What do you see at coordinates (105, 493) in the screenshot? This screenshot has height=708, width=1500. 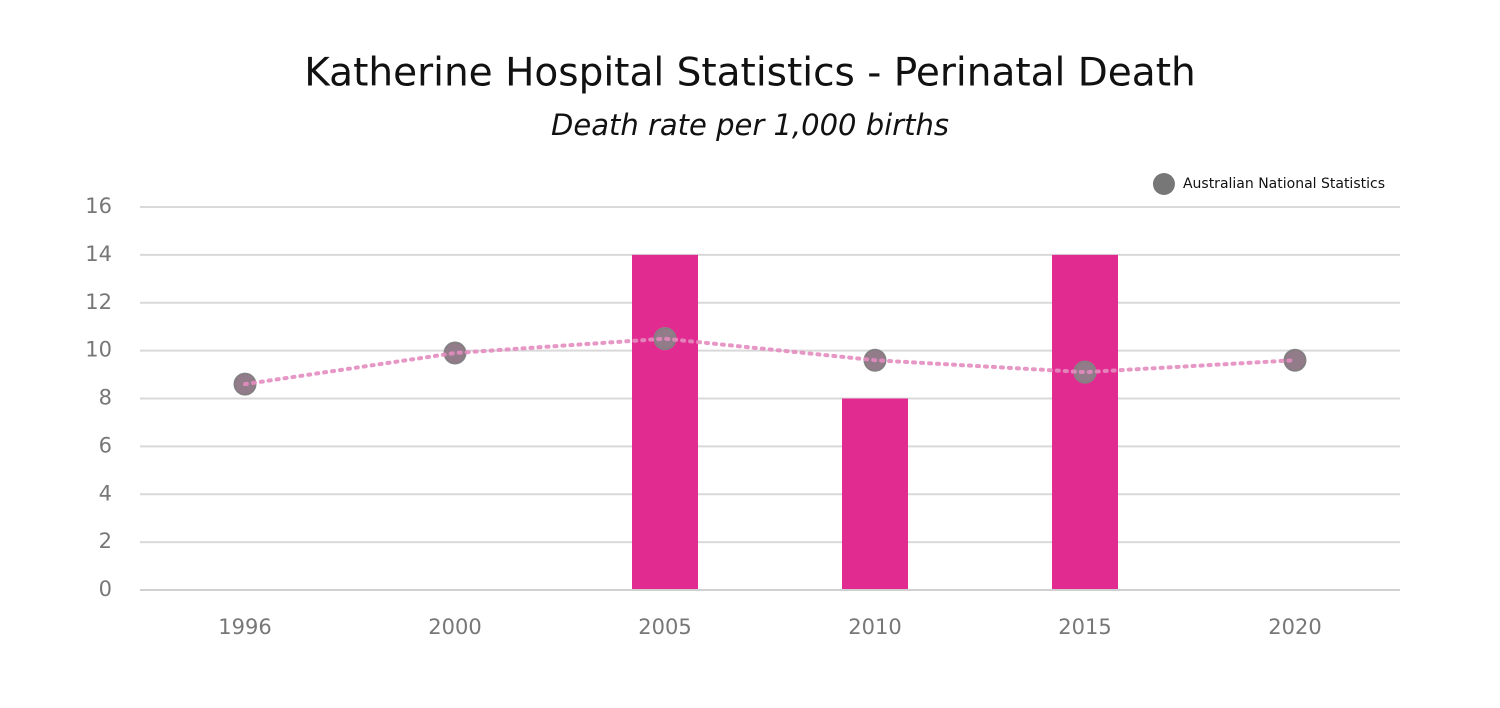 I see `y-tick-label: 4` at bounding box center [105, 493].